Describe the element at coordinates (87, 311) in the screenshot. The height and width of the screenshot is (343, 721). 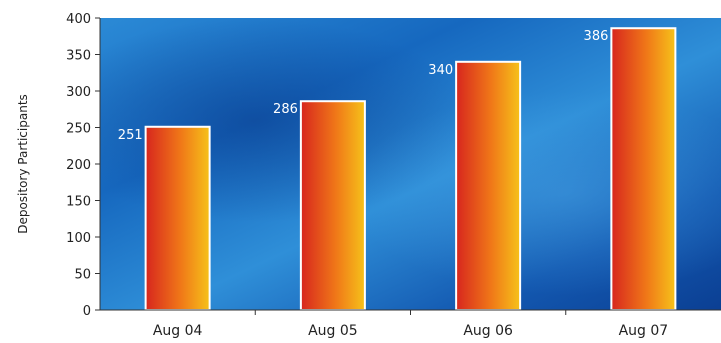
I see `y-tick-label: 0` at that location.